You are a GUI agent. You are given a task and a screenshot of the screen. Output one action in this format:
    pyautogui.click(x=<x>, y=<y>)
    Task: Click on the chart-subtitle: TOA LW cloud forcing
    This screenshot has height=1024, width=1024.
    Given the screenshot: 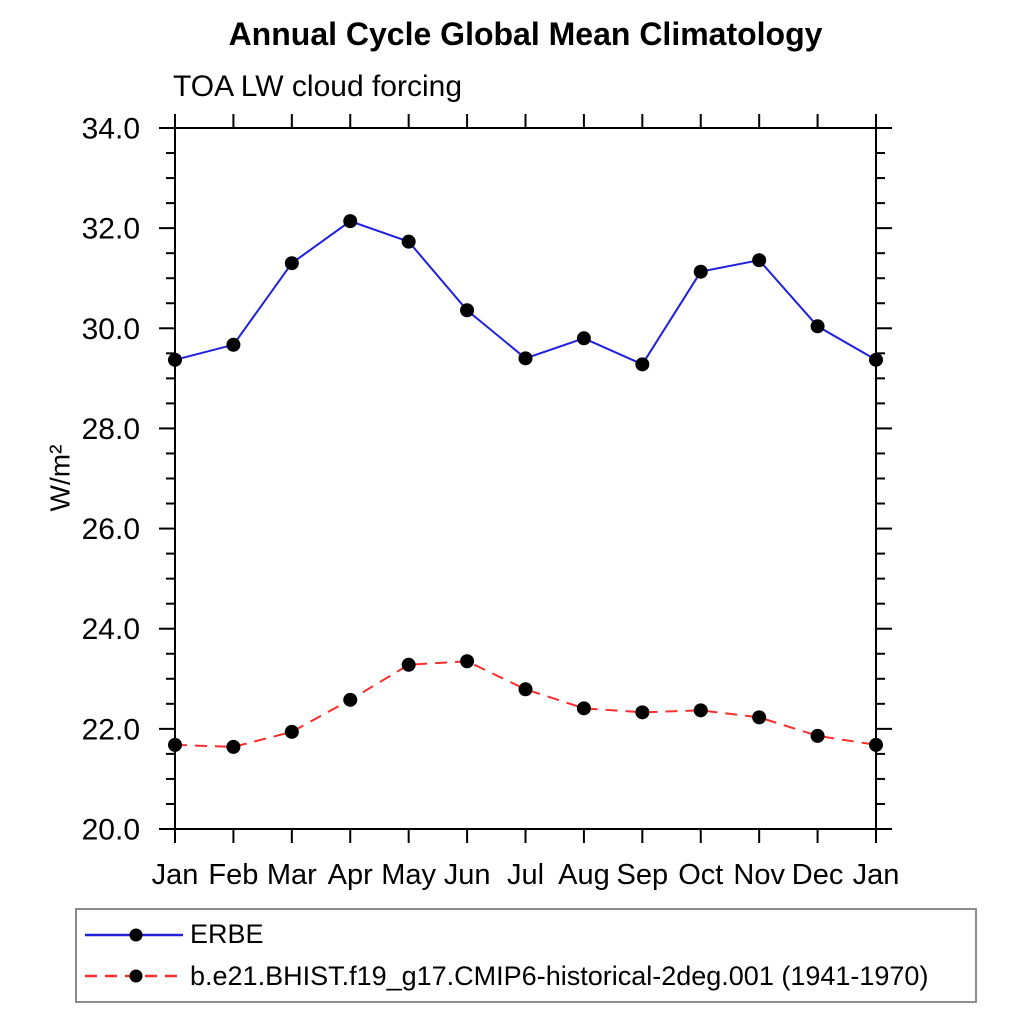 What is the action you would take?
    pyautogui.click(x=318, y=86)
    